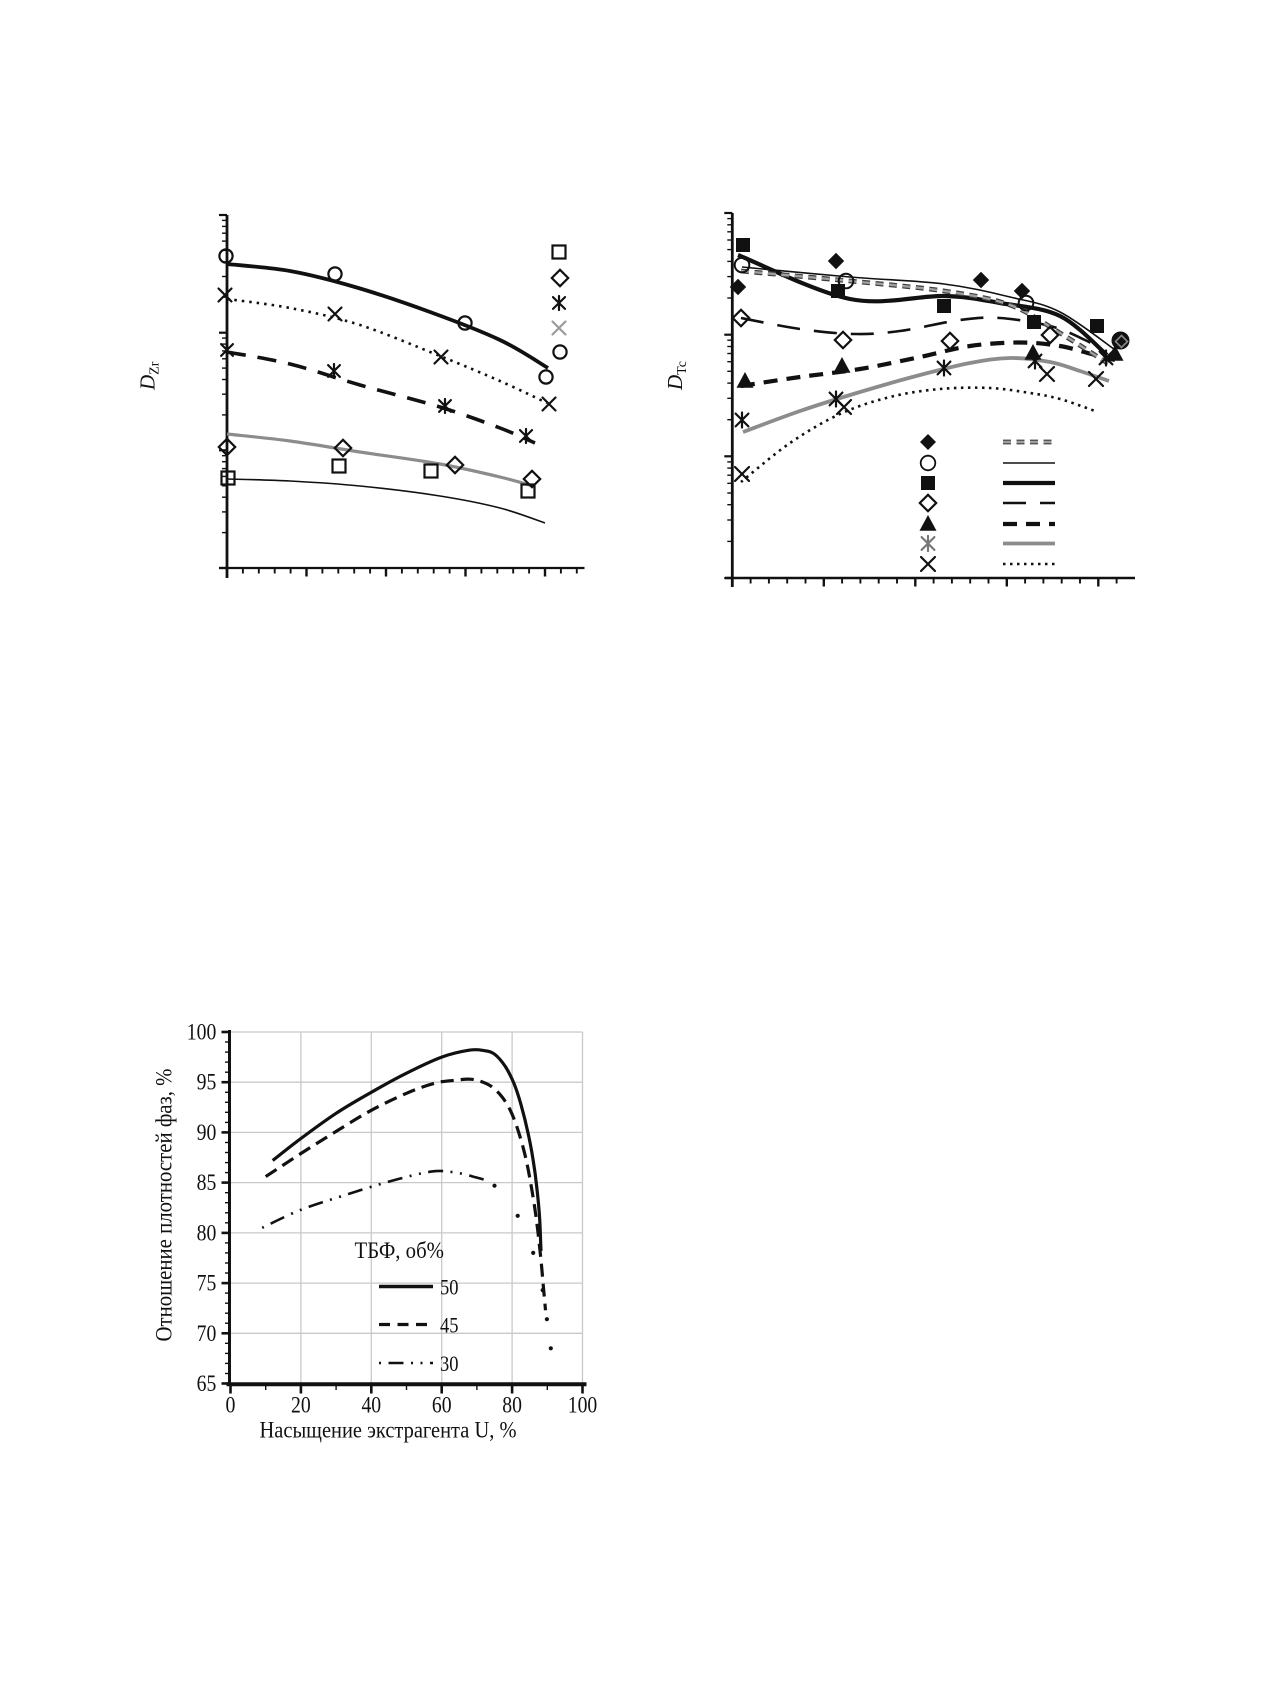  Describe the element at coordinates (207, 1132) in the screenshot. I see `svg-text: 90` at that location.